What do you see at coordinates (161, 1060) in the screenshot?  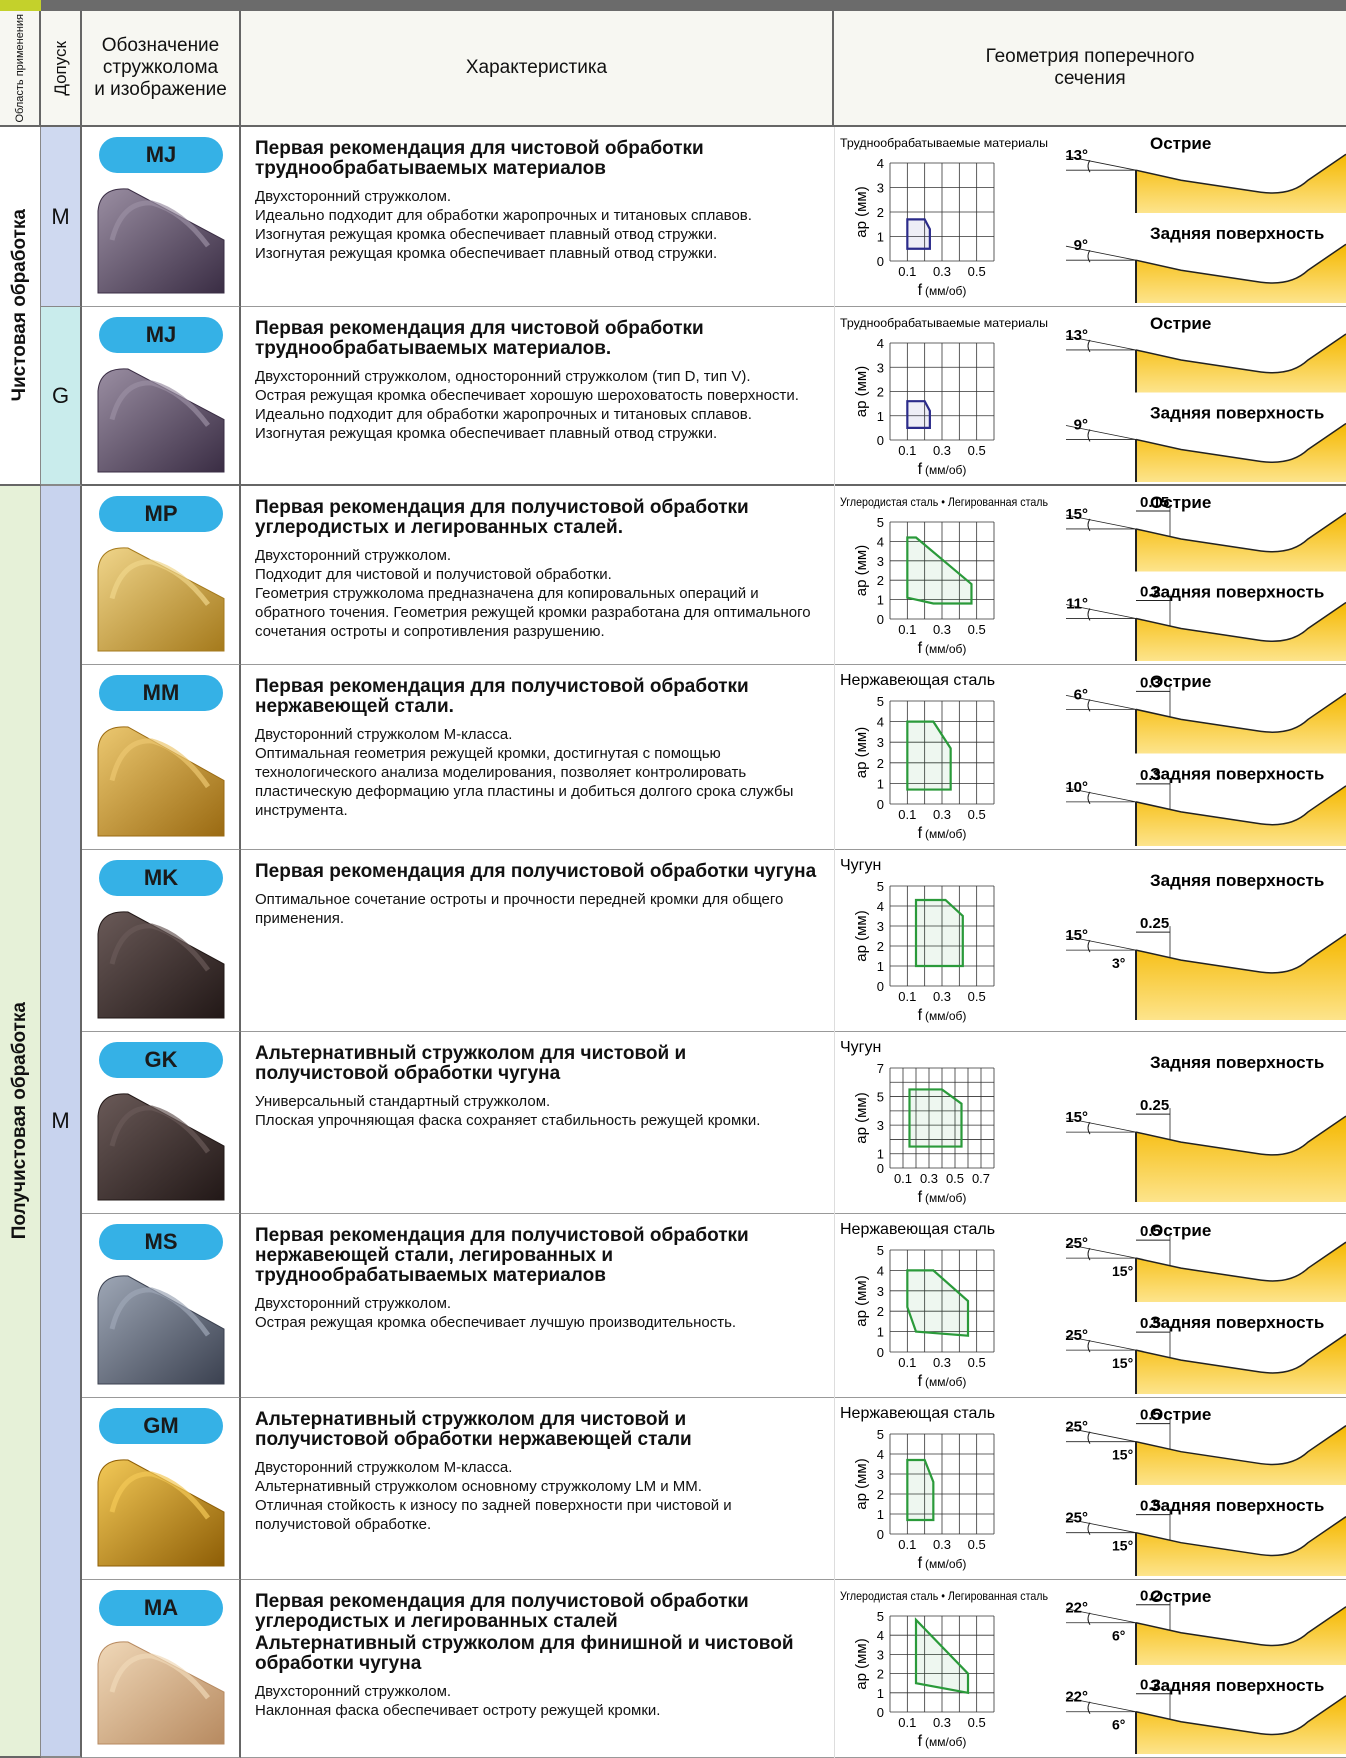 I see `chip-badge: GK` at bounding box center [161, 1060].